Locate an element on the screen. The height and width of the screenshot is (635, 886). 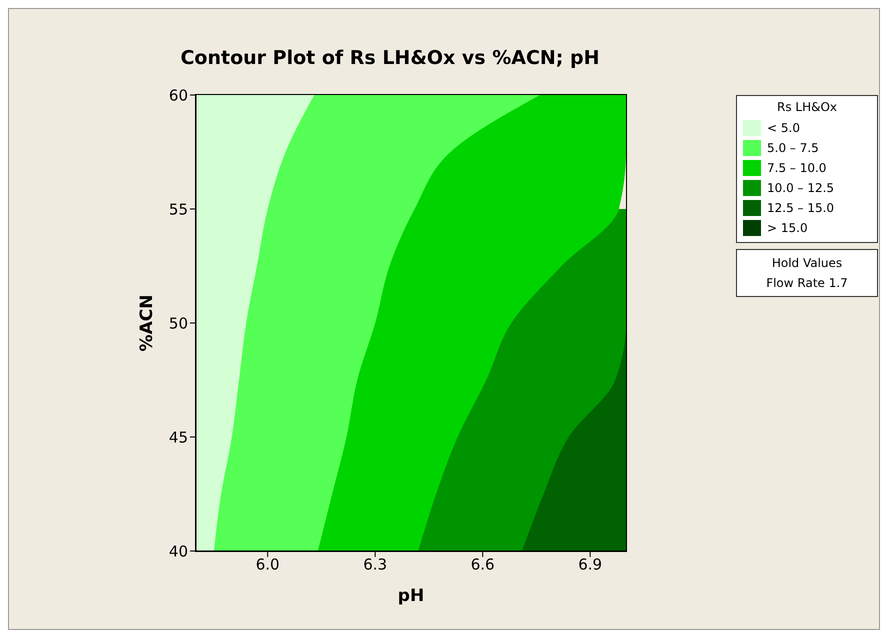
y-tick-label: 60 is located at coordinates (178, 95).